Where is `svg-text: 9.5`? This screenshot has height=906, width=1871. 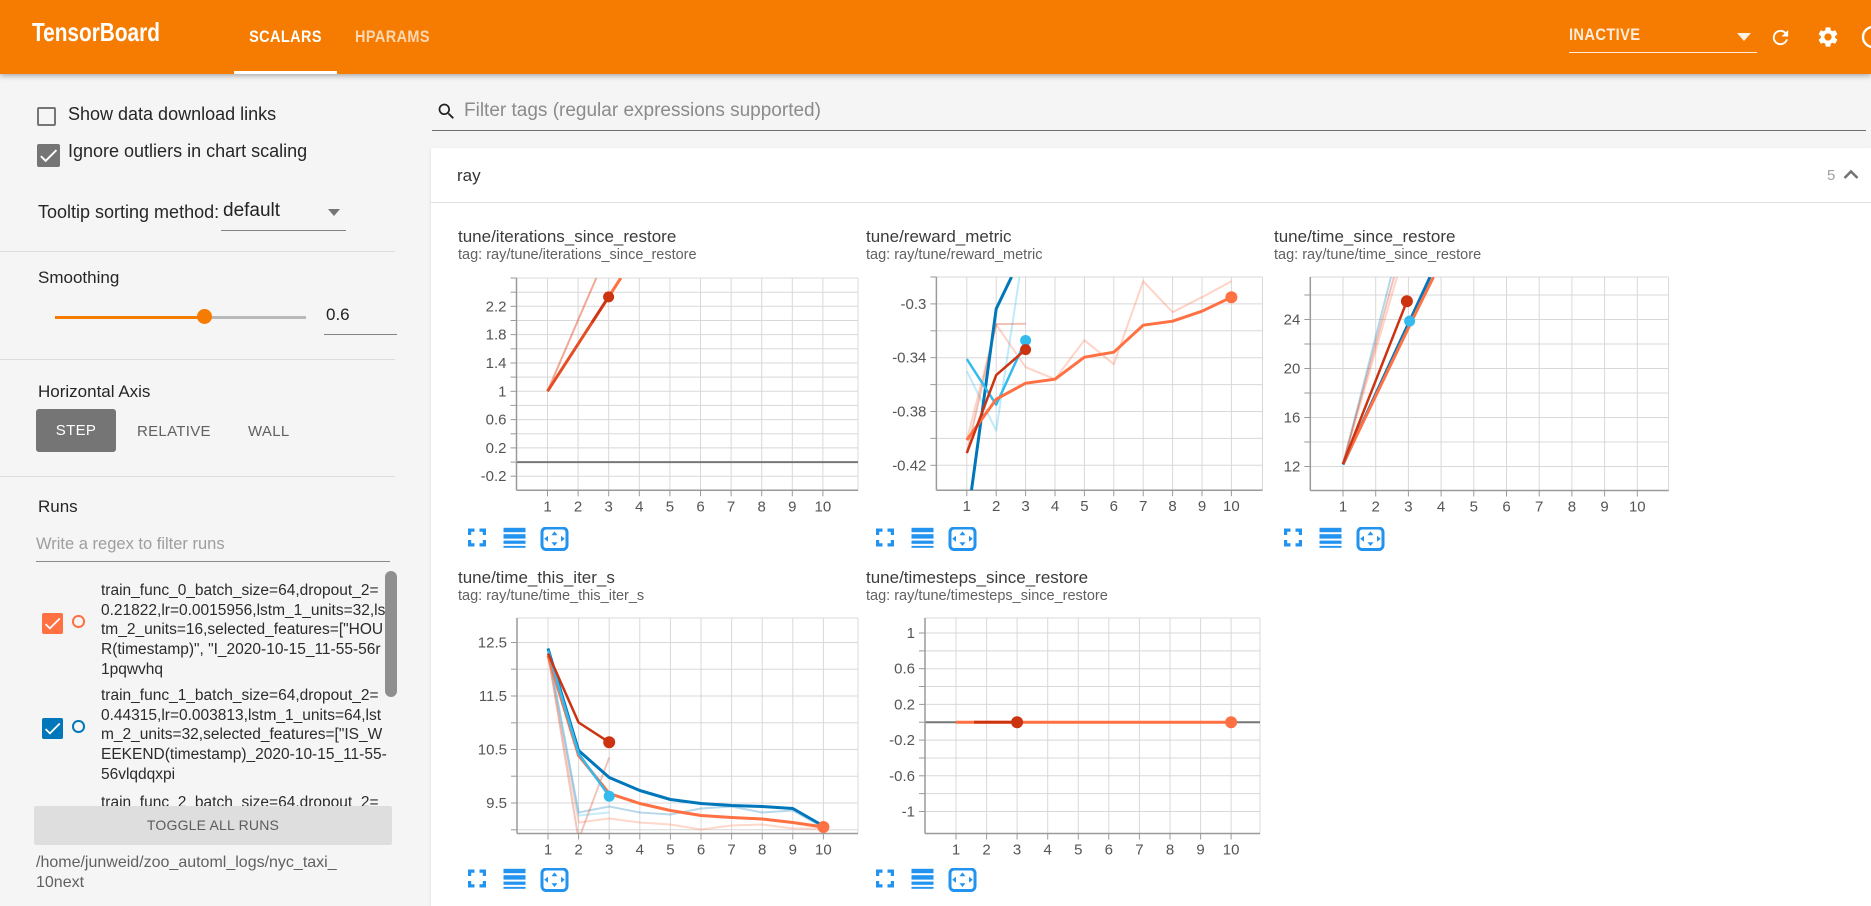
svg-text: 9.5 is located at coordinates (496, 803).